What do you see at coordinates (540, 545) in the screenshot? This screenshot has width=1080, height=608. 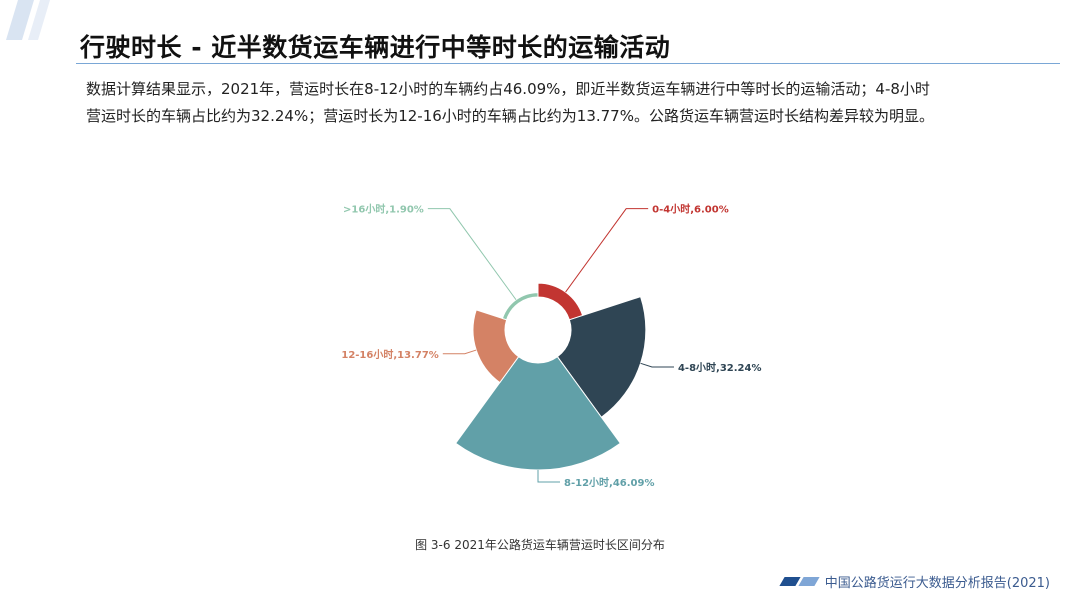 I see `chart-caption: 图 3-6 2021年公路货运车辆营运时长区间分布` at bounding box center [540, 545].